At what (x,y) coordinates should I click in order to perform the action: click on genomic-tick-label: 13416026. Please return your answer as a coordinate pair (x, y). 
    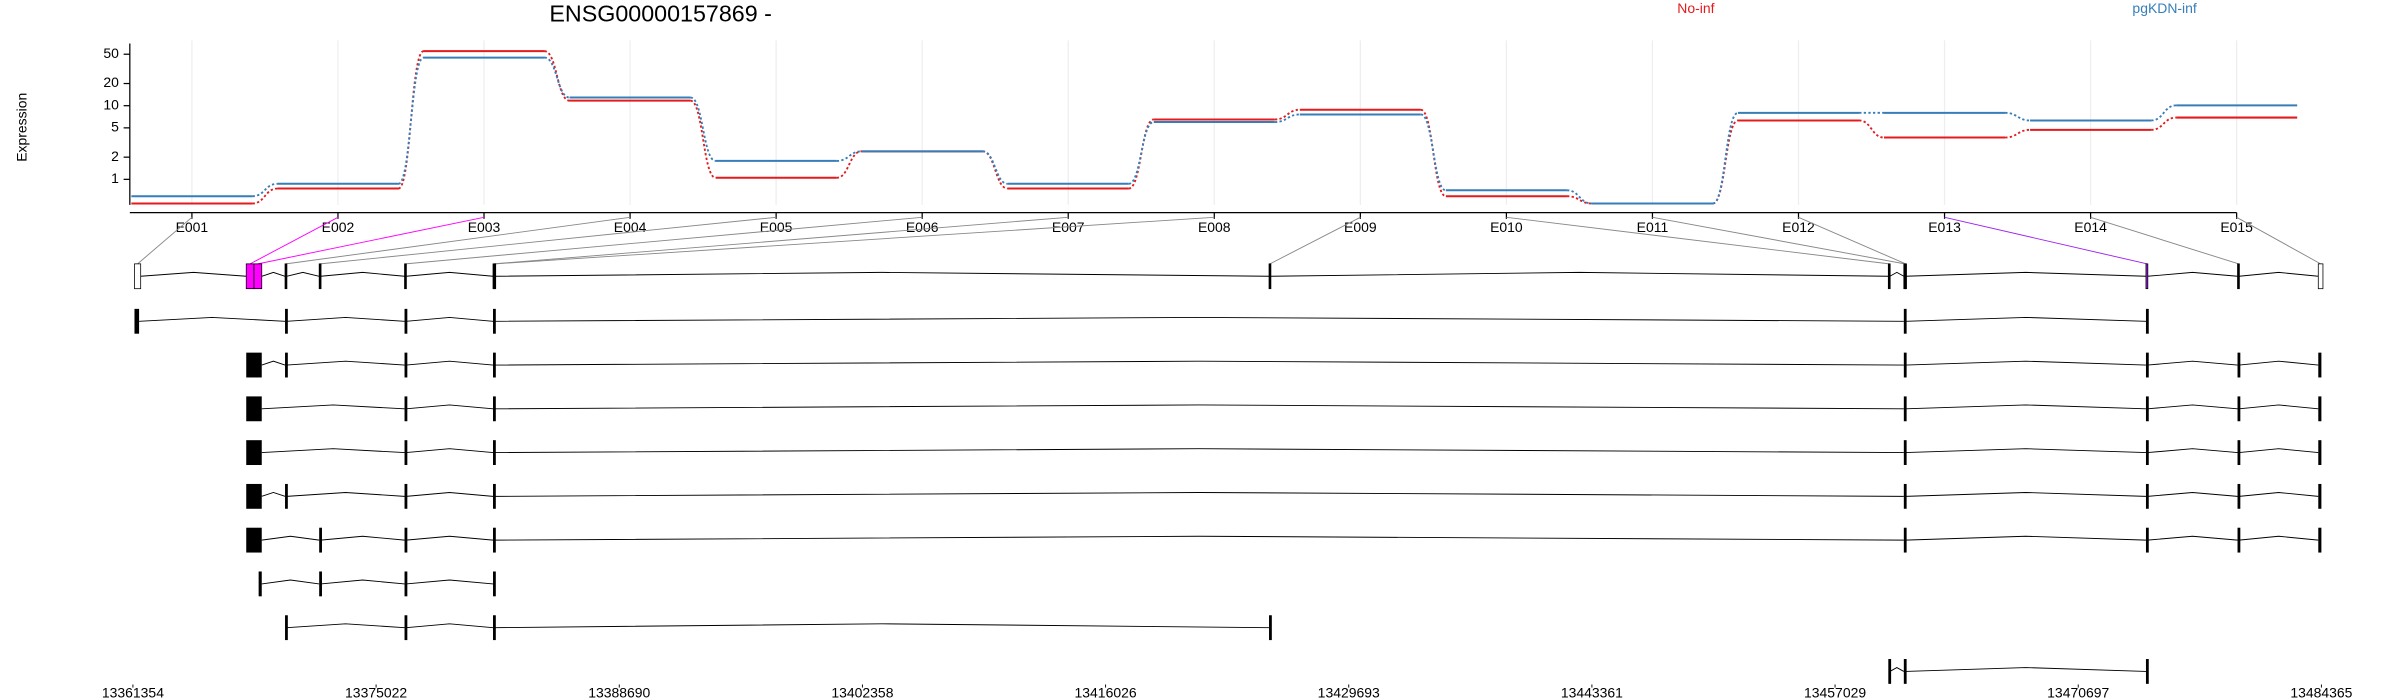
    Looking at the image, I should click on (1106, 692).